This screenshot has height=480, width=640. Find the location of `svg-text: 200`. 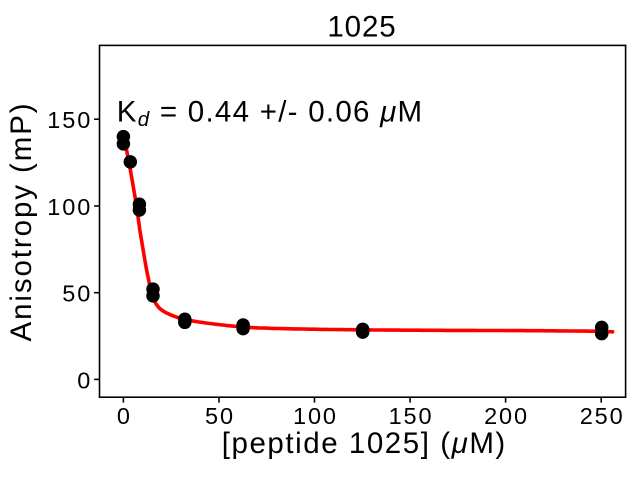

svg-text: 200 is located at coordinates (506, 416).